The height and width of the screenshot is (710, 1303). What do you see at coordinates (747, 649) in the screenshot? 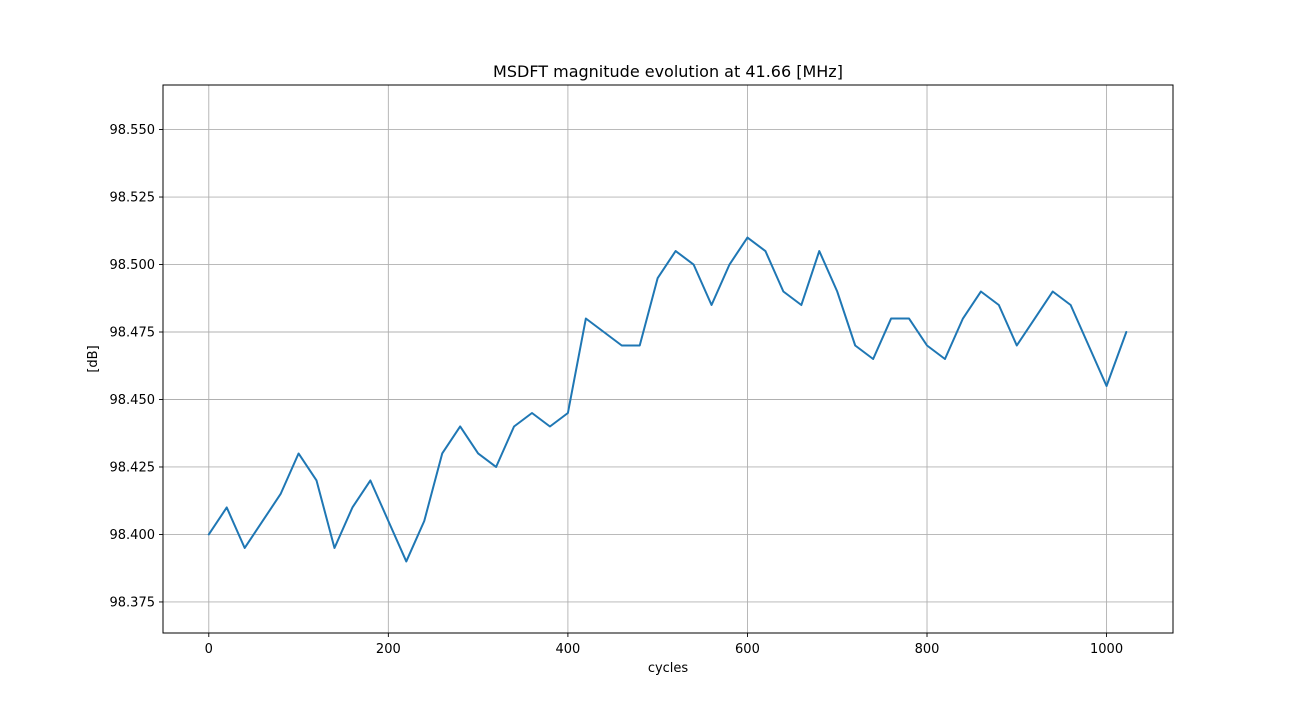
I see `x-tick-label: 600` at bounding box center [747, 649].